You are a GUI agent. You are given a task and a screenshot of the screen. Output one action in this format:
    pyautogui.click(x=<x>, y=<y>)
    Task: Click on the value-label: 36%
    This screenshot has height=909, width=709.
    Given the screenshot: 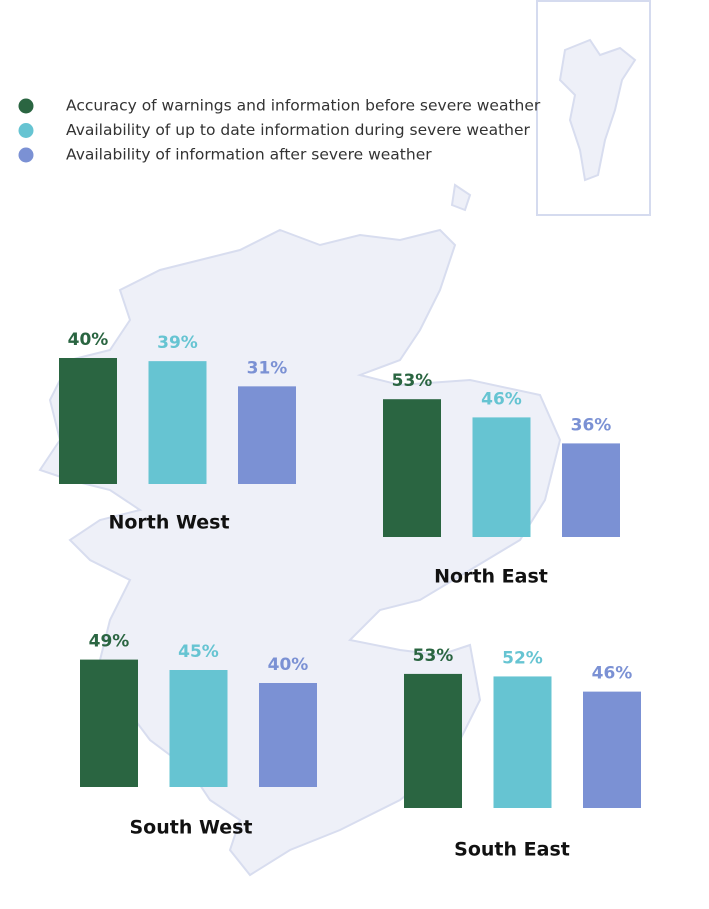 What is the action you would take?
    pyautogui.click(x=591, y=425)
    